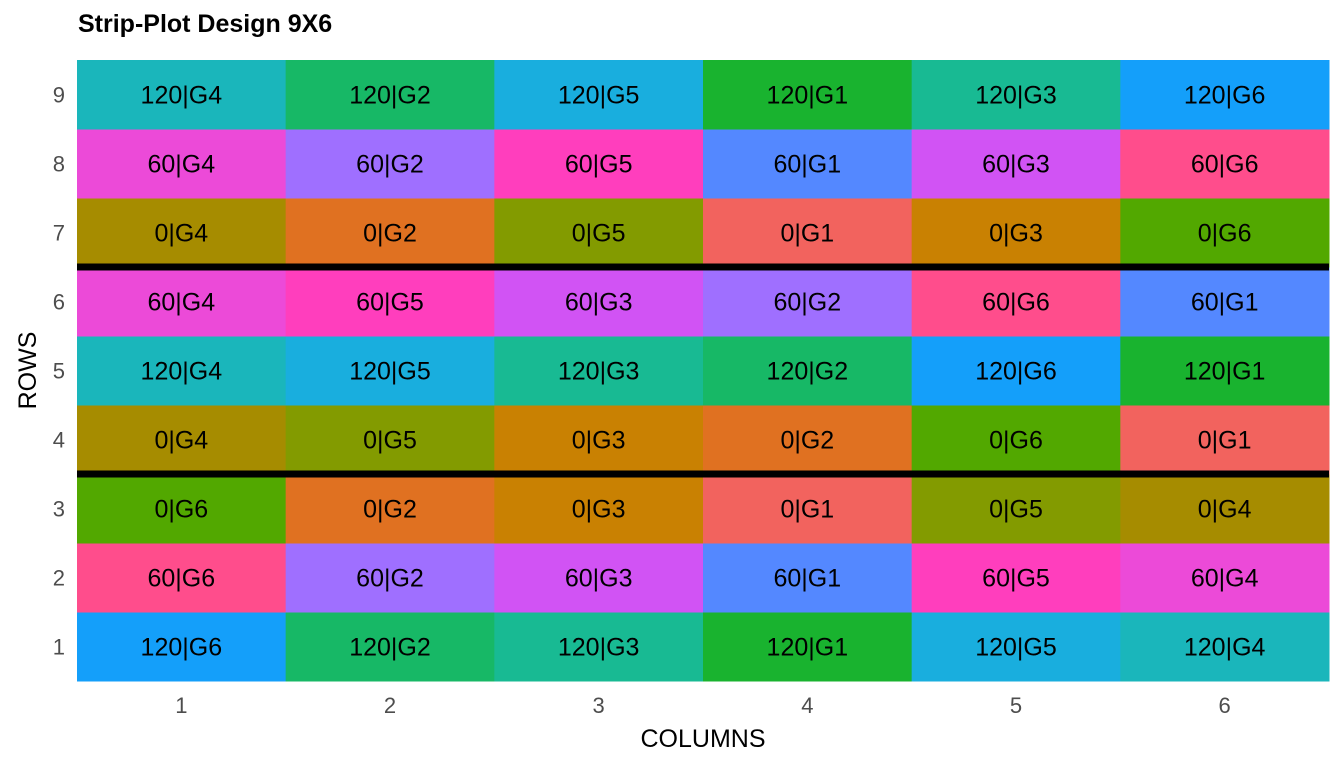 The height and width of the screenshot is (768, 1344). Describe the element at coordinates (59, 164) in the screenshot. I see `y-tick-label: 8` at that location.